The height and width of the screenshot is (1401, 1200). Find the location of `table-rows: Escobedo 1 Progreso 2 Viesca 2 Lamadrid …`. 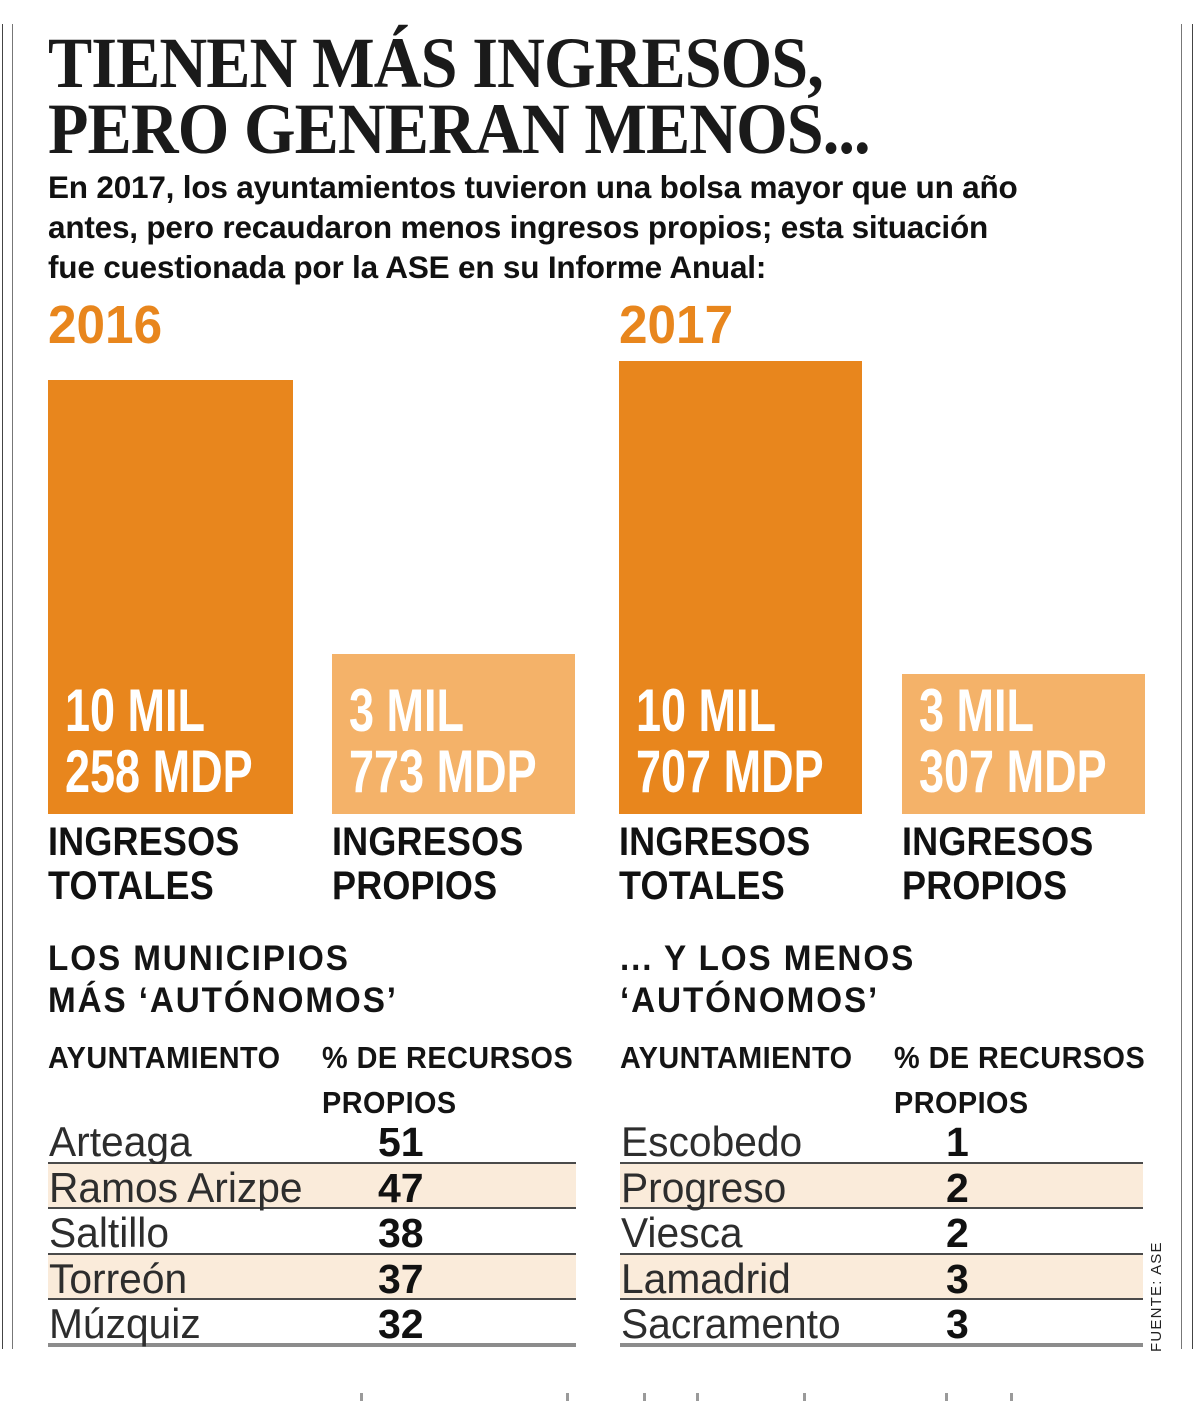

table-rows: Escobedo 1 Progreso 2 Viesca 2 Lamadrid … is located at coordinates (881, 1232).